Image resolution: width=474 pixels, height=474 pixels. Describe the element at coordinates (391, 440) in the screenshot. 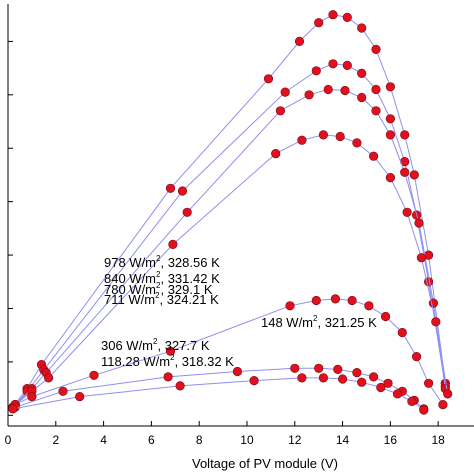

I see `x-tick-label: 16` at that location.